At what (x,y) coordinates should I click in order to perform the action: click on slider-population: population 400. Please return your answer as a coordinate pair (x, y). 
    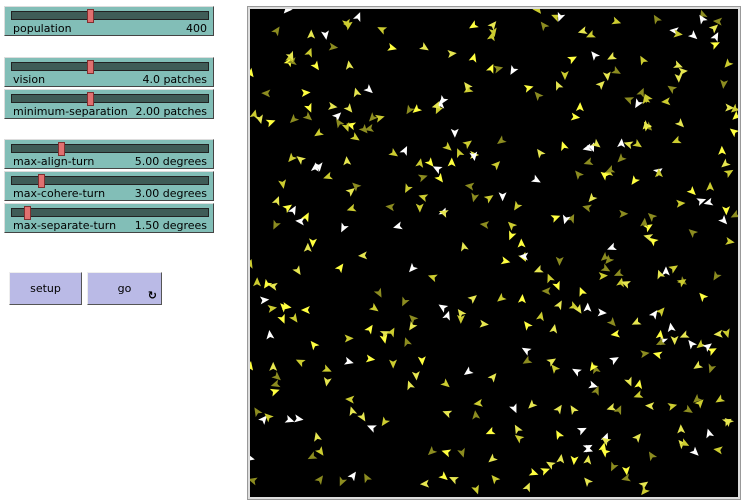
    Looking at the image, I should click on (109, 21).